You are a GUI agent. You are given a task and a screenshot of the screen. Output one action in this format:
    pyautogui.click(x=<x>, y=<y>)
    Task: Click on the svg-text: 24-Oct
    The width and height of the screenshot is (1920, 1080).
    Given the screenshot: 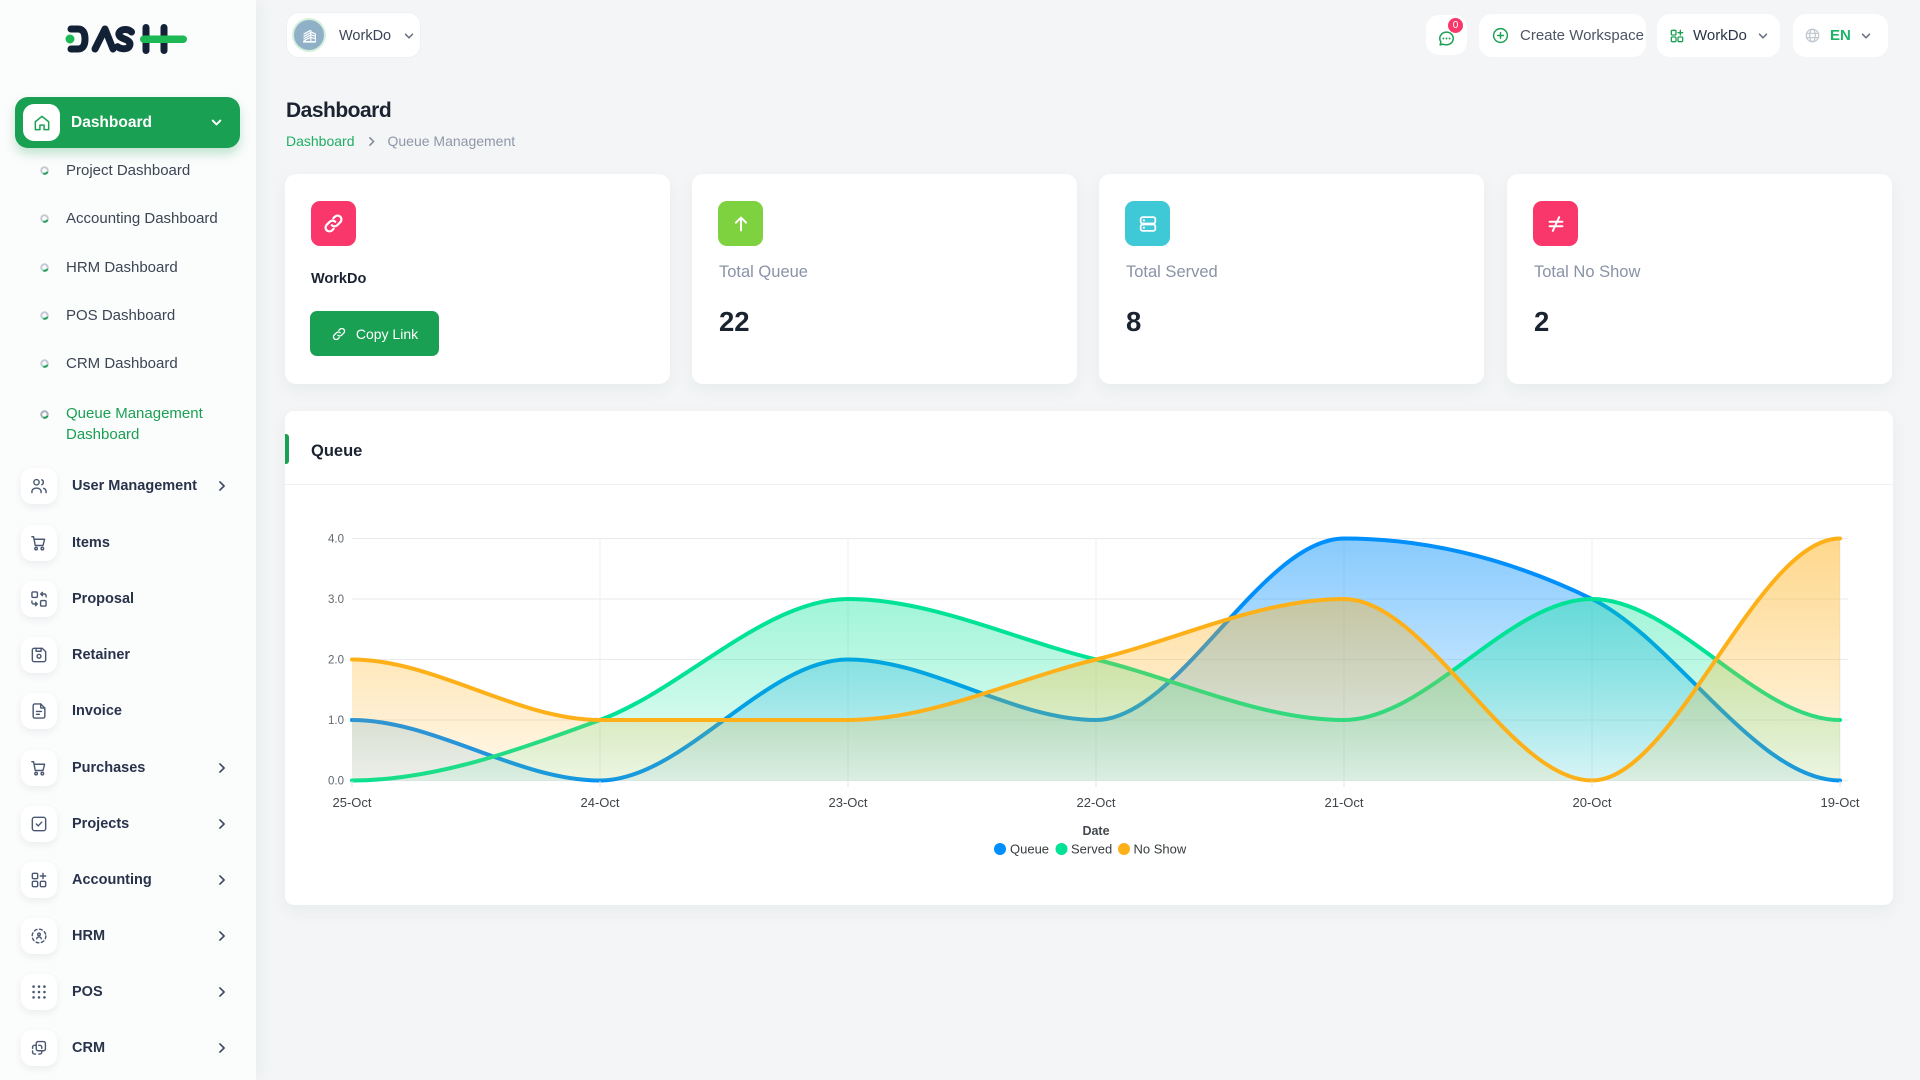 What is the action you would take?
    pyautogui.click(x=599, y=802)
    